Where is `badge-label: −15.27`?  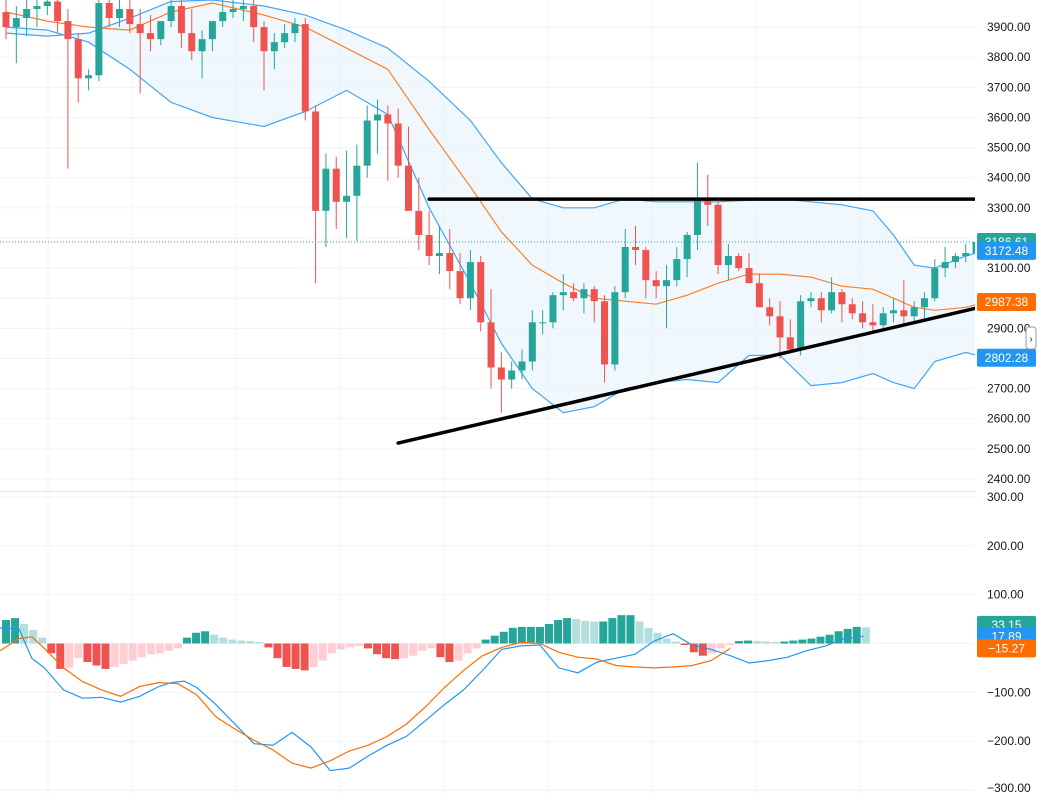 badge-label: −15.27 is located at coordinates (1006, 648).